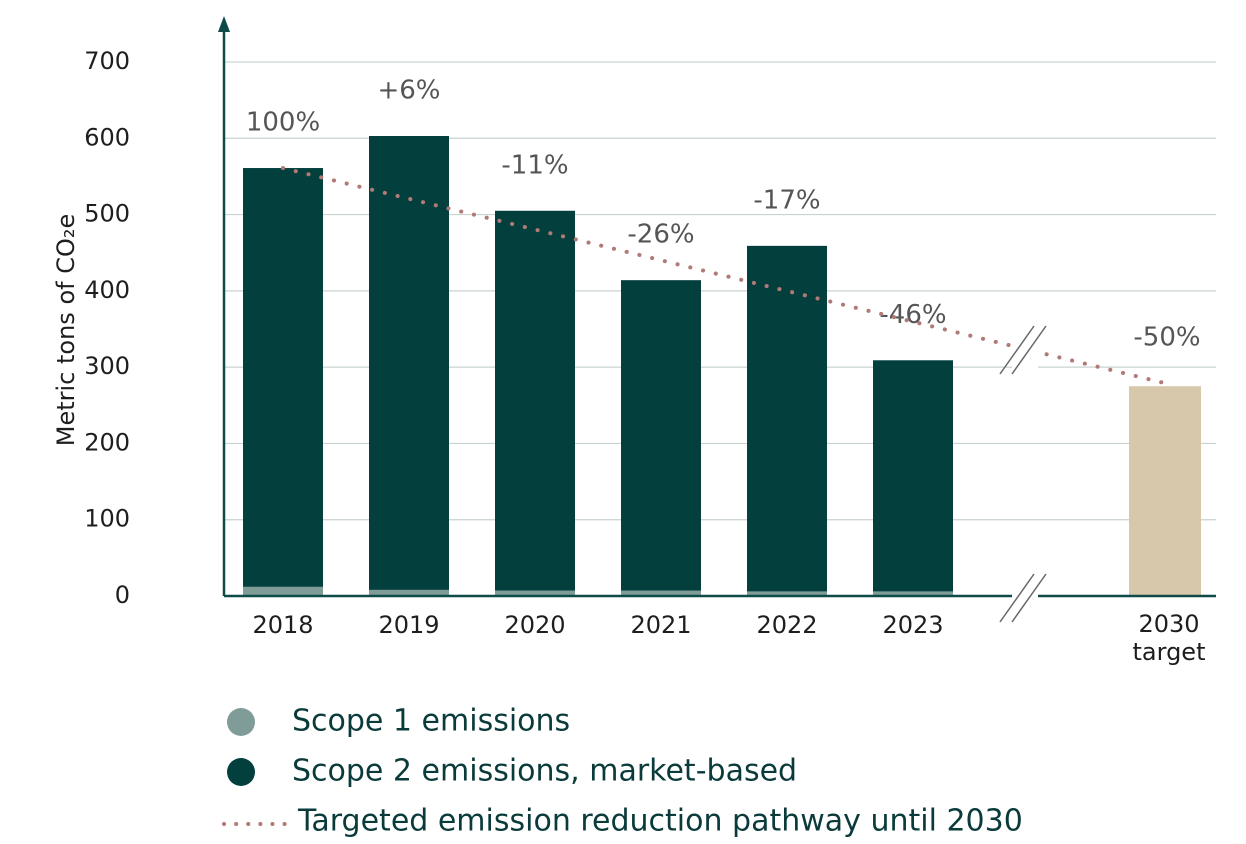 The width and height of the screenshot is (1246, 844). What do you see at coordinates (107, 366) in the screenshot?
I see `y-tick-label: 300` at bounding box center [107, 366].